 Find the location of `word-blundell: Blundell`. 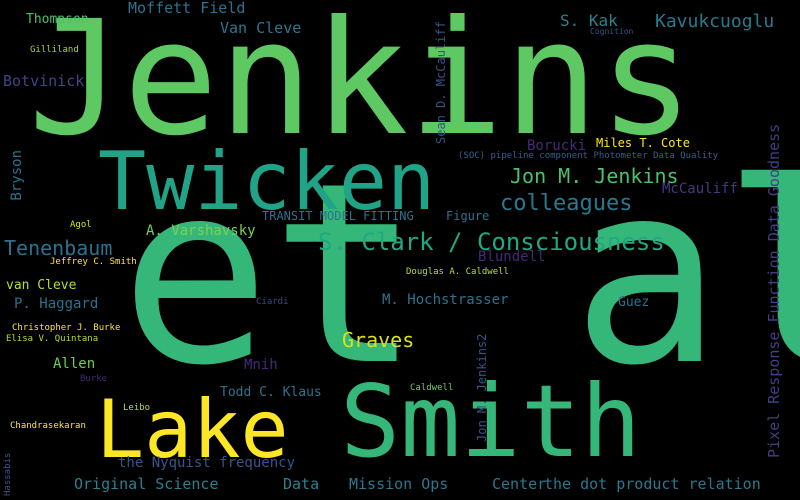

word-blundell: Blundell is located at coordinates (512, 257).